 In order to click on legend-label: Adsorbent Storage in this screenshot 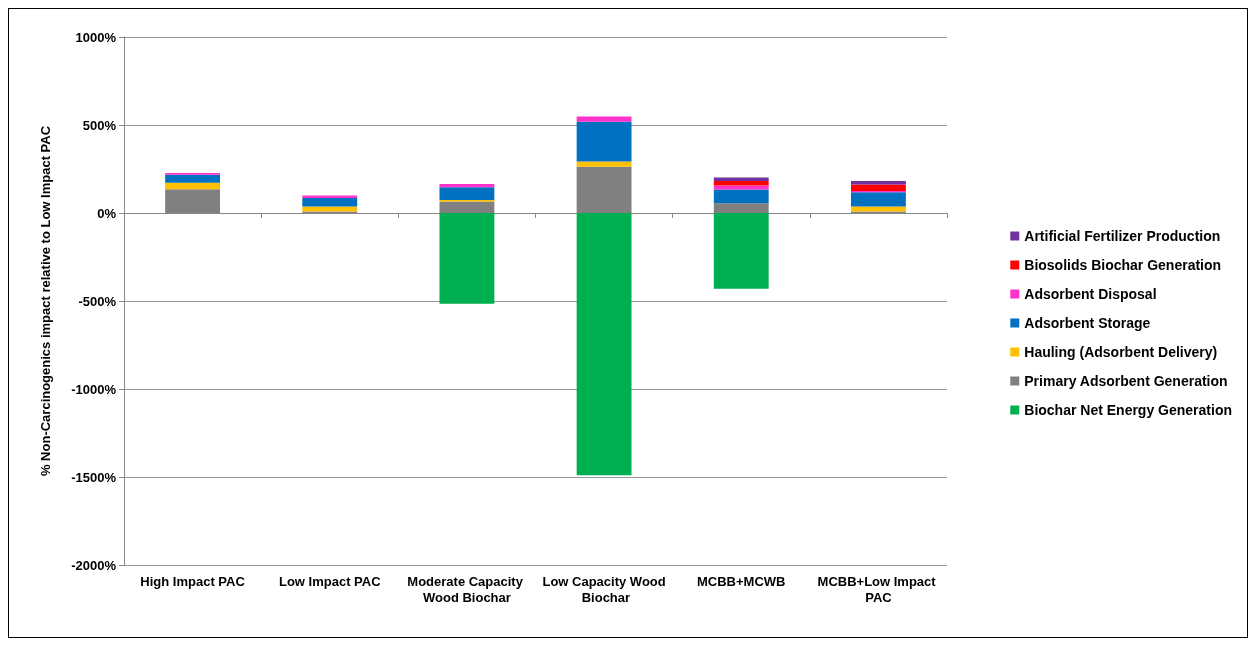, I will do `click(1087, 323)`.